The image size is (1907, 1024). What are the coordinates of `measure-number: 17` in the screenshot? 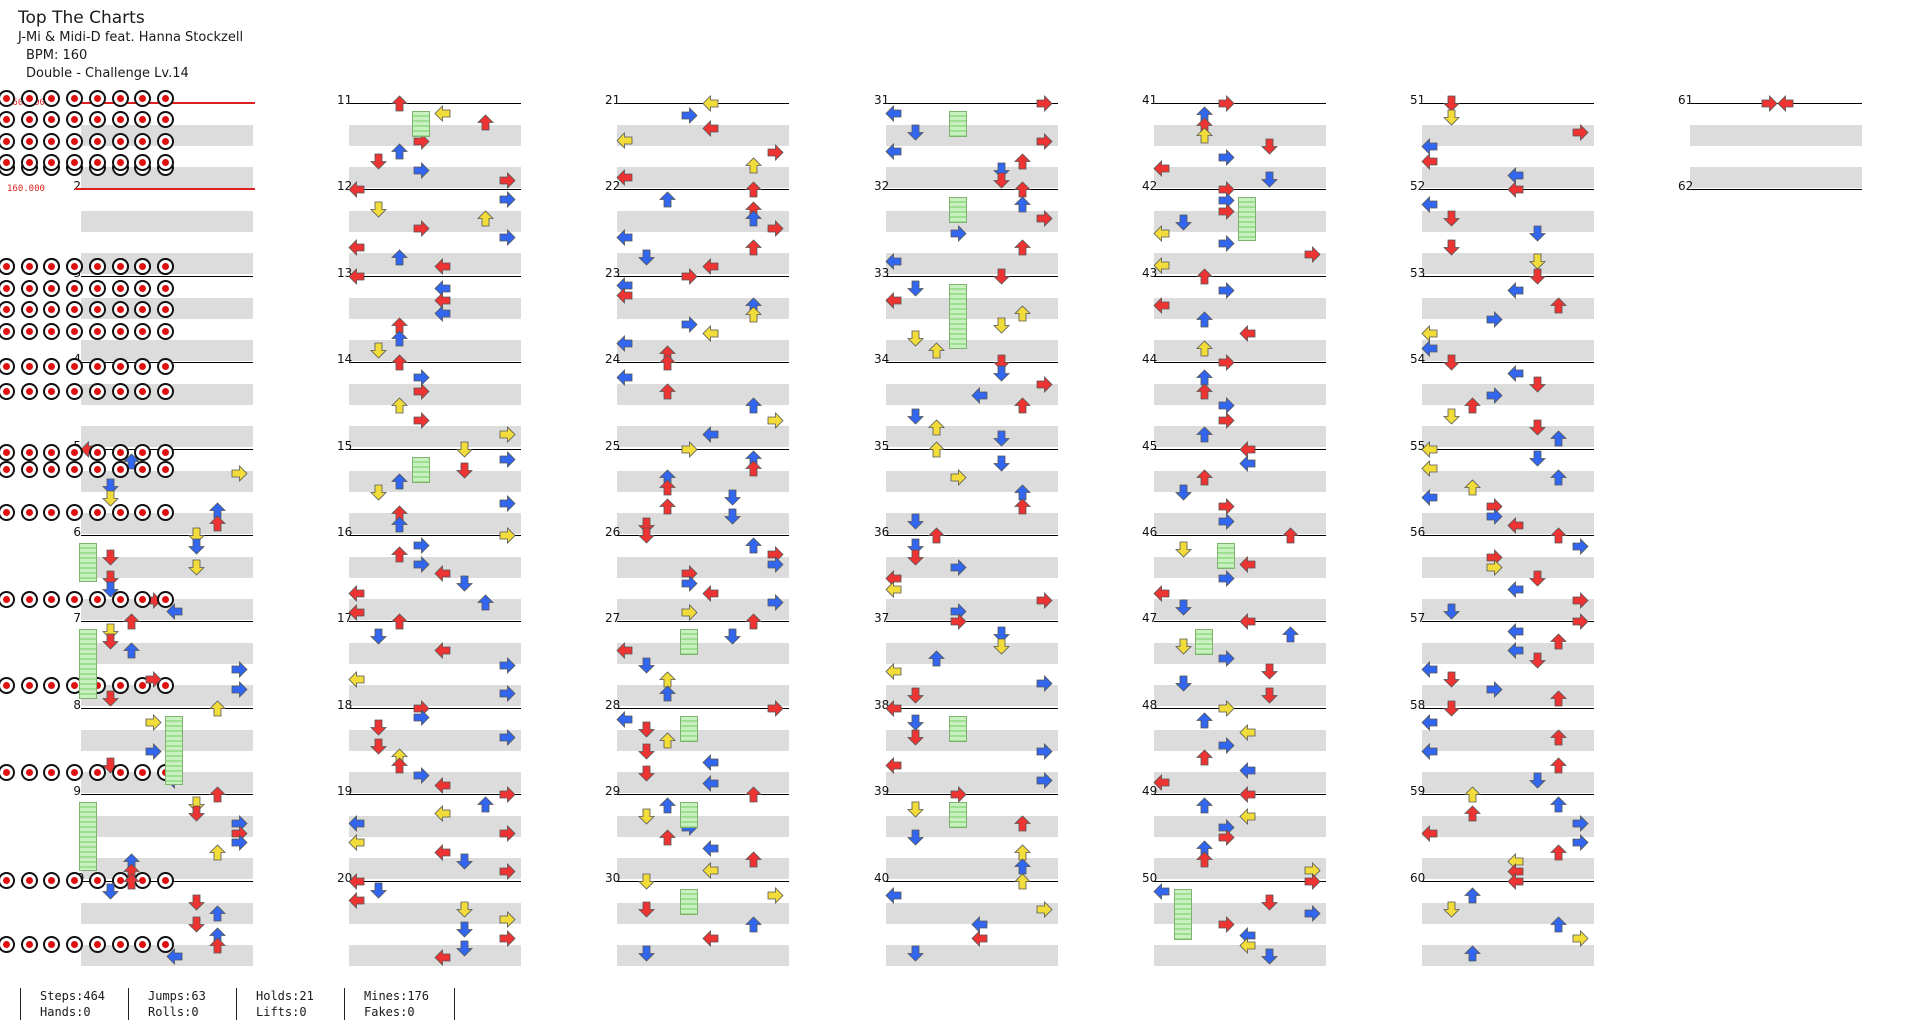 It's located at (345, 618).